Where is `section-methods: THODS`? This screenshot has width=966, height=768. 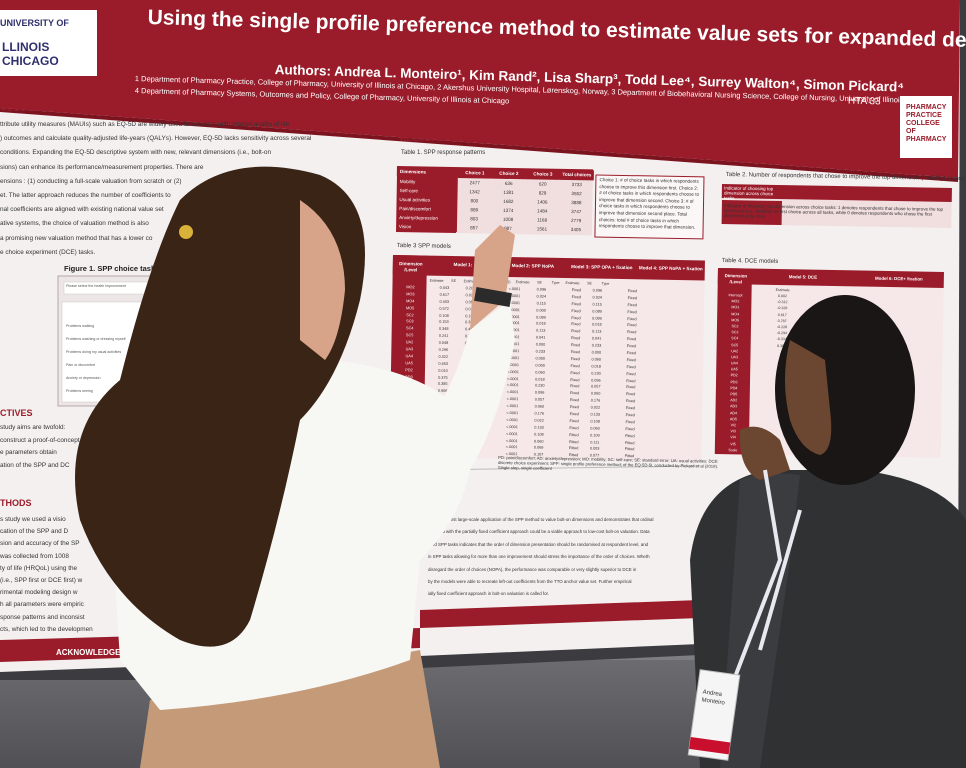
section-methods: THODS is located at coordinates (16, 503).